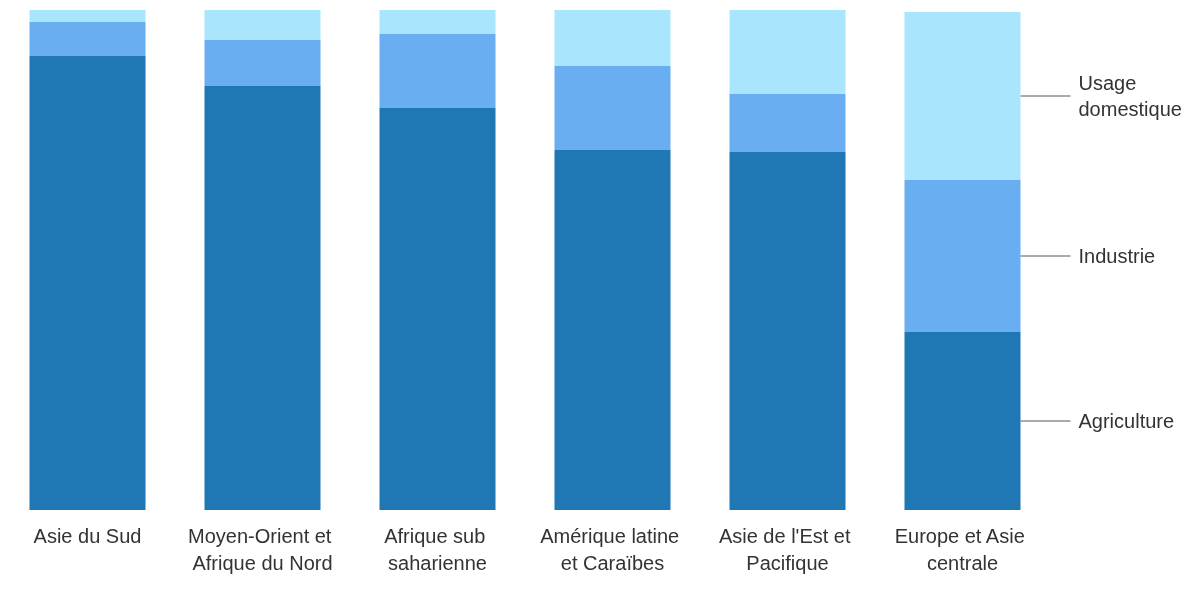 The width and height of the screenshot is (1202, 599). What do you see at coordinates (1126, 421) in the screenshot?
I see `text: Agriculture` at bounding box center [1126, 421].